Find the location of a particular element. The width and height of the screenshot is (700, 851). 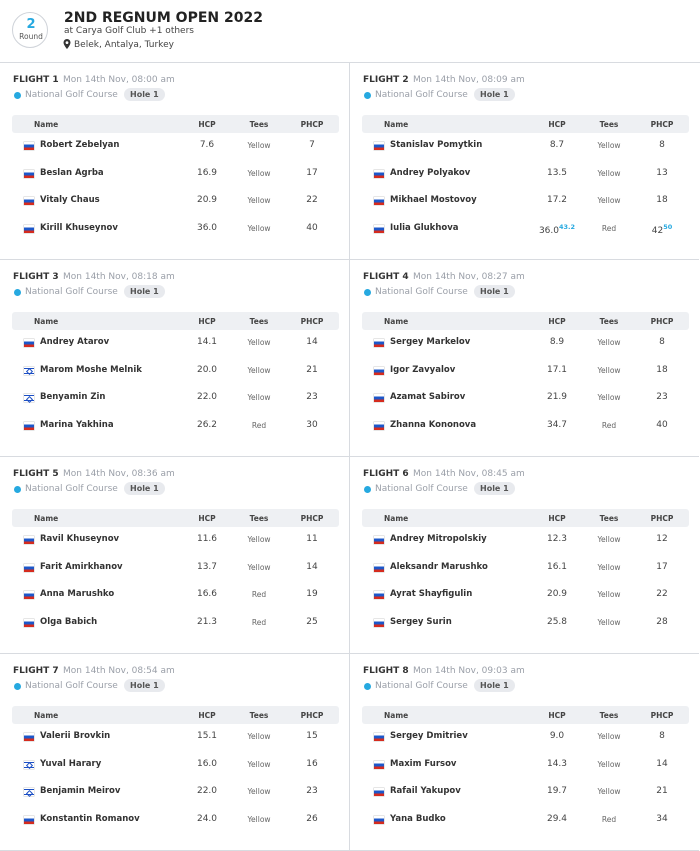

flight-time: Mon 14th Nov, 09:03 am is located at coordinates (469, 671).